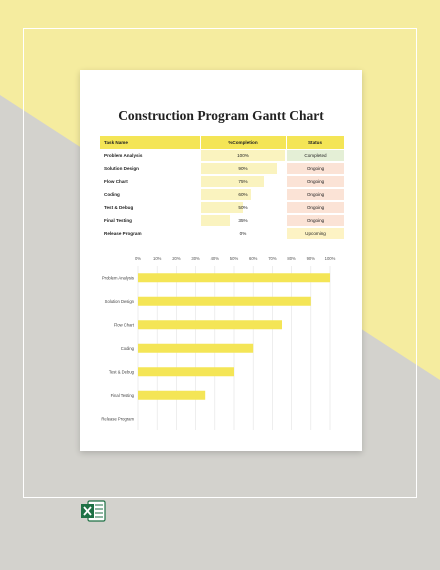 The image size is (440, 570). I want to click on table-row: Final Testing 35% Ongoing, so click(222, 220).